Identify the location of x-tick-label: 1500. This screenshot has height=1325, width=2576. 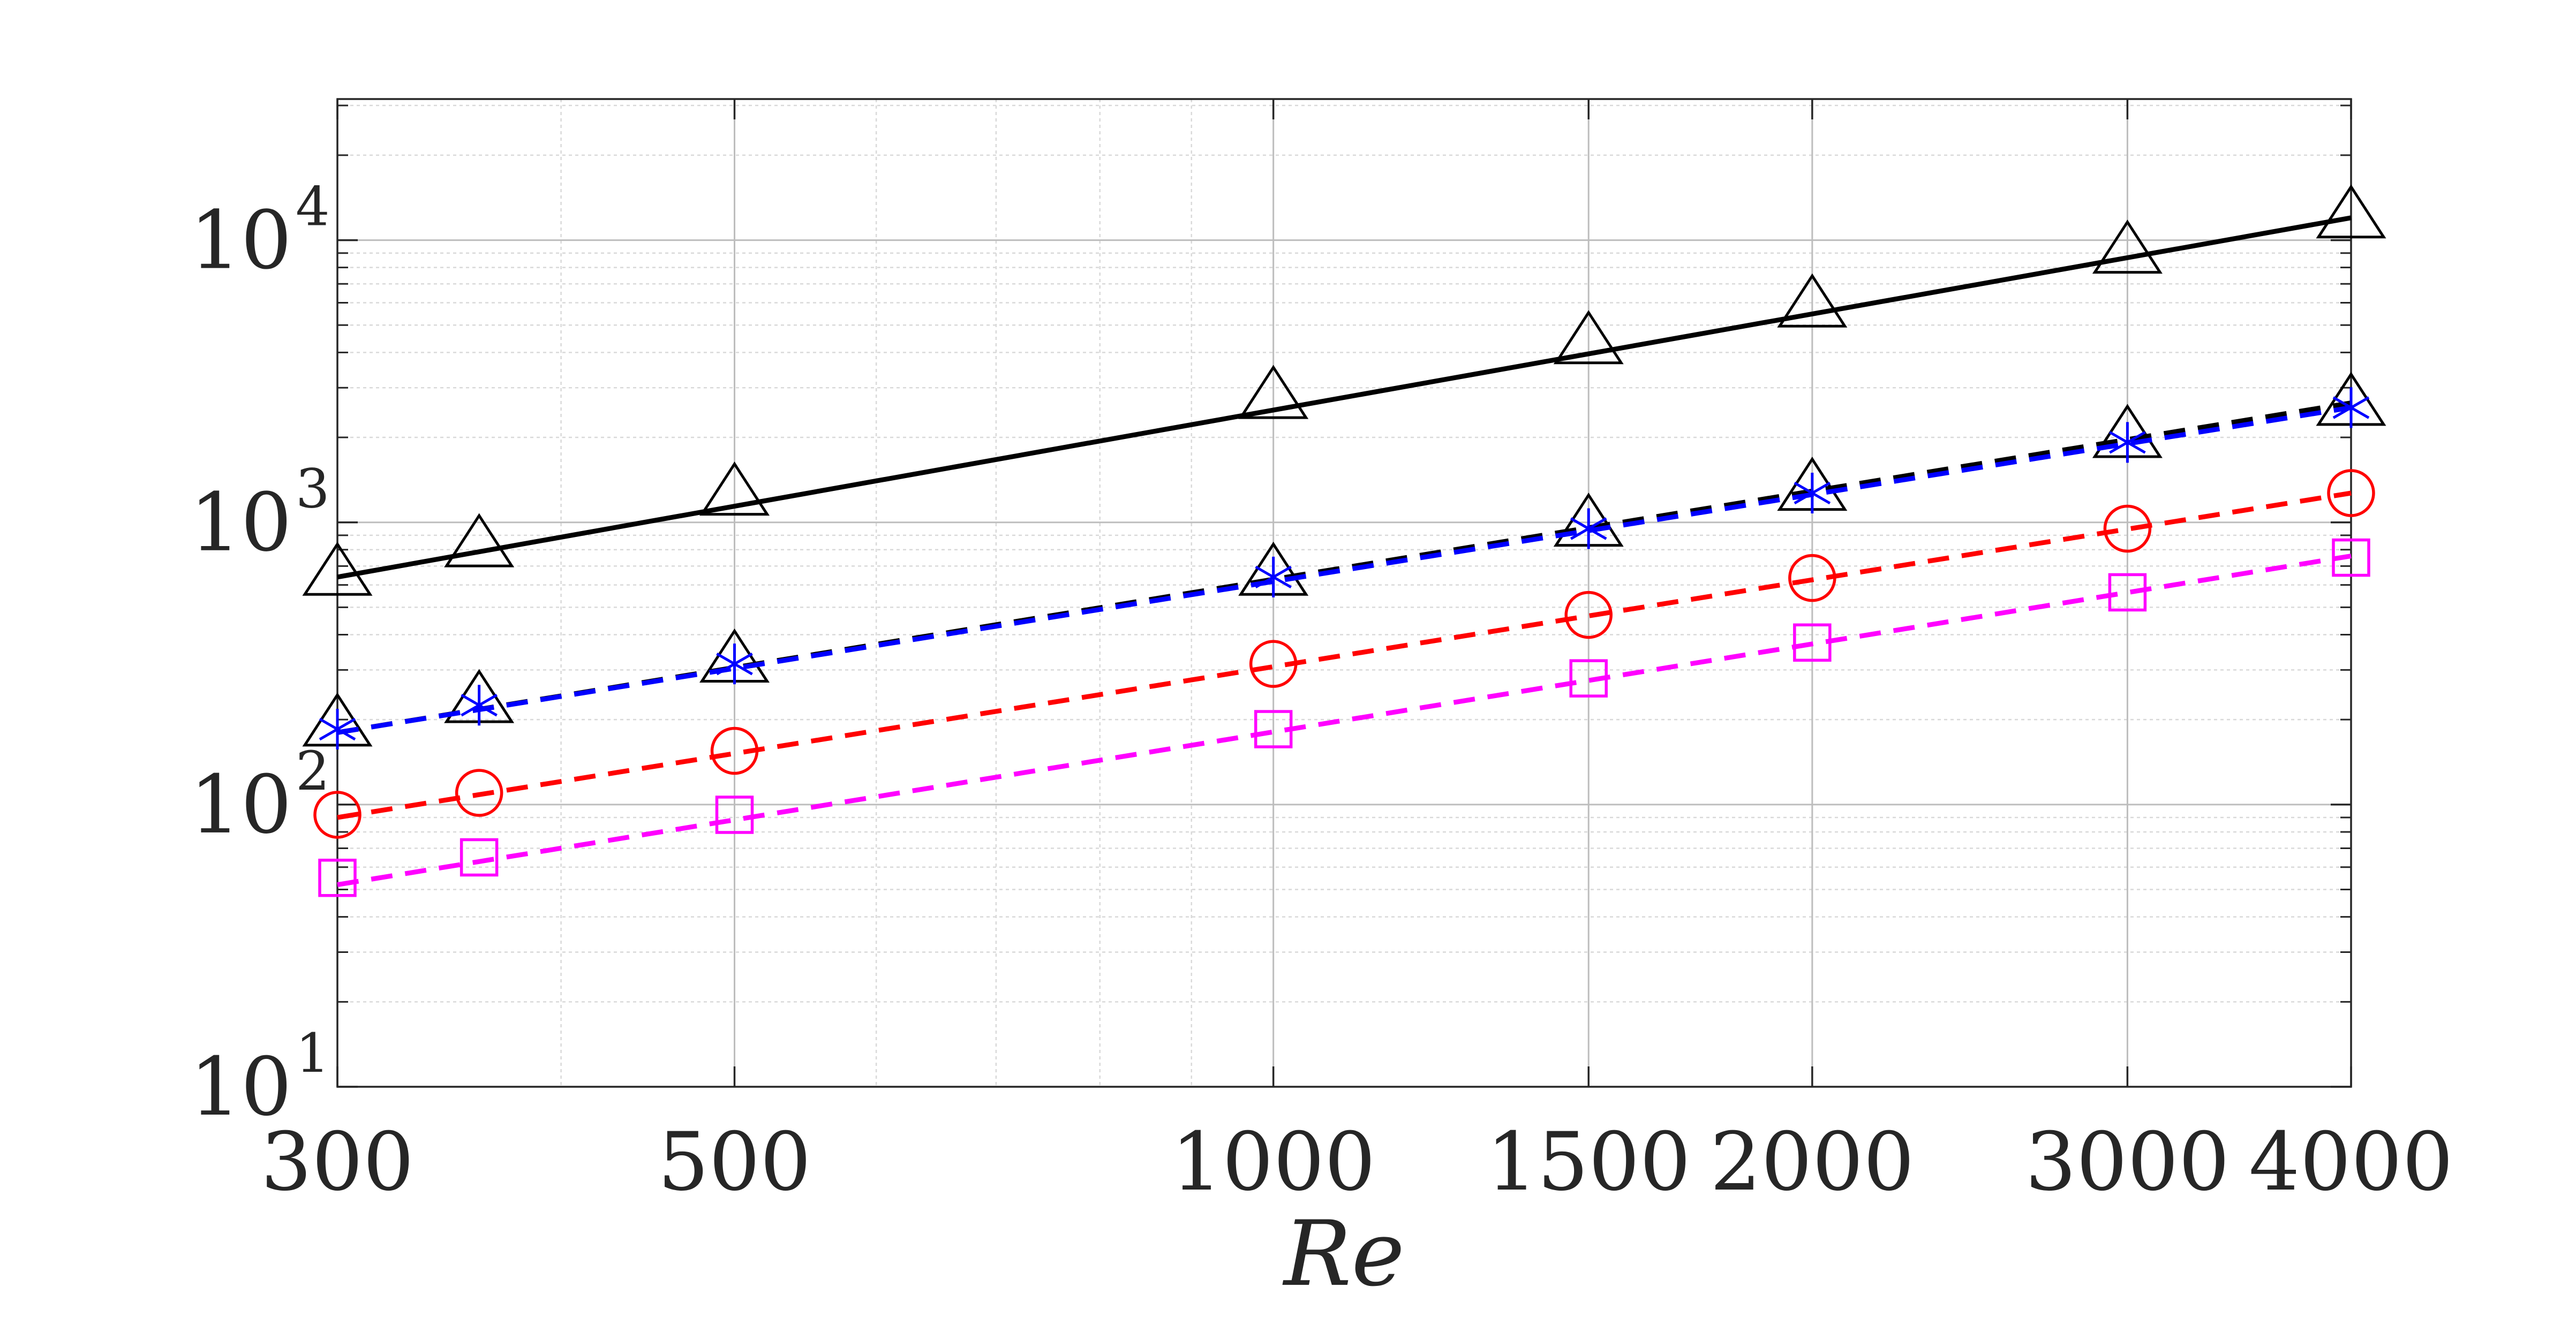
(1588, 1163).